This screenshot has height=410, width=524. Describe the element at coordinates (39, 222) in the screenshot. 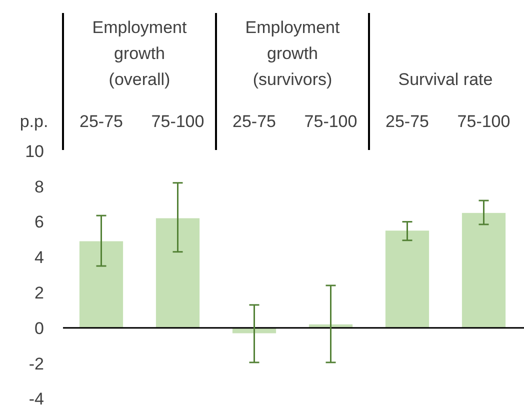

I see `y-tick-label: 6` at that location.